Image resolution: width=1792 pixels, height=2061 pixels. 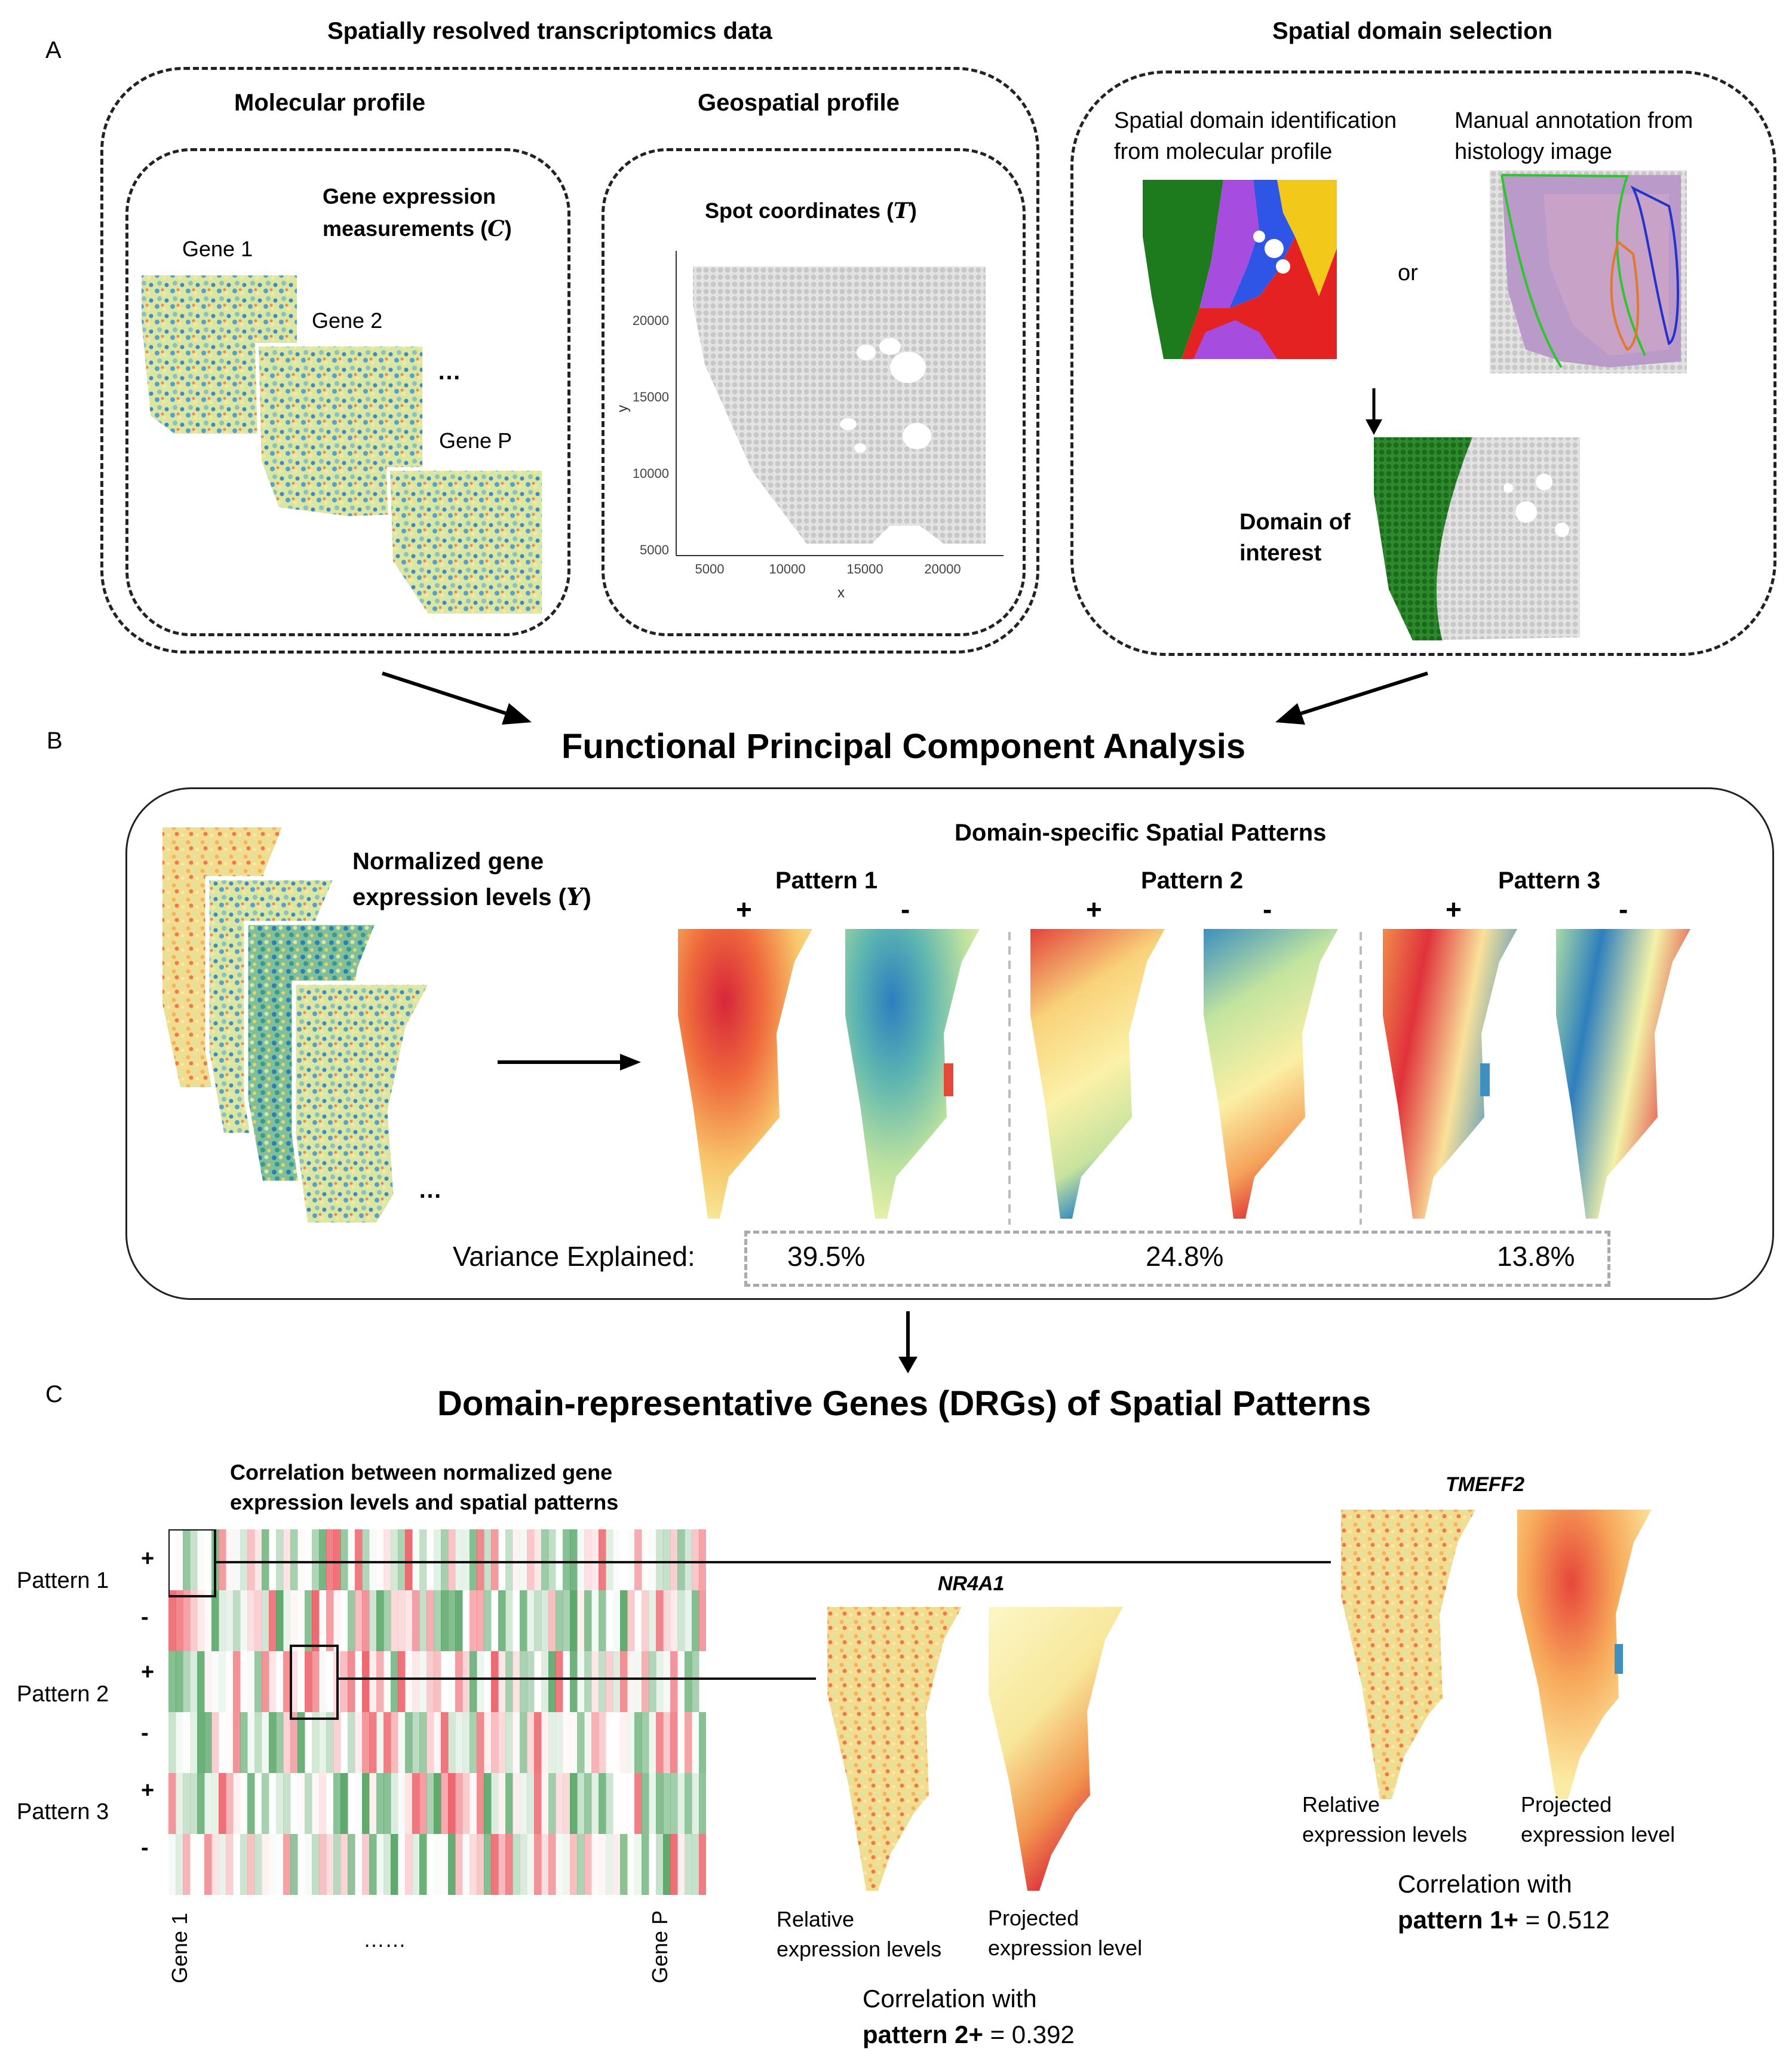 What do you see at coordinates (417, 212) in the screenshot?
I see `gene-expression-label: Gene expression measurements (C)` at bounding box center [417, 212].